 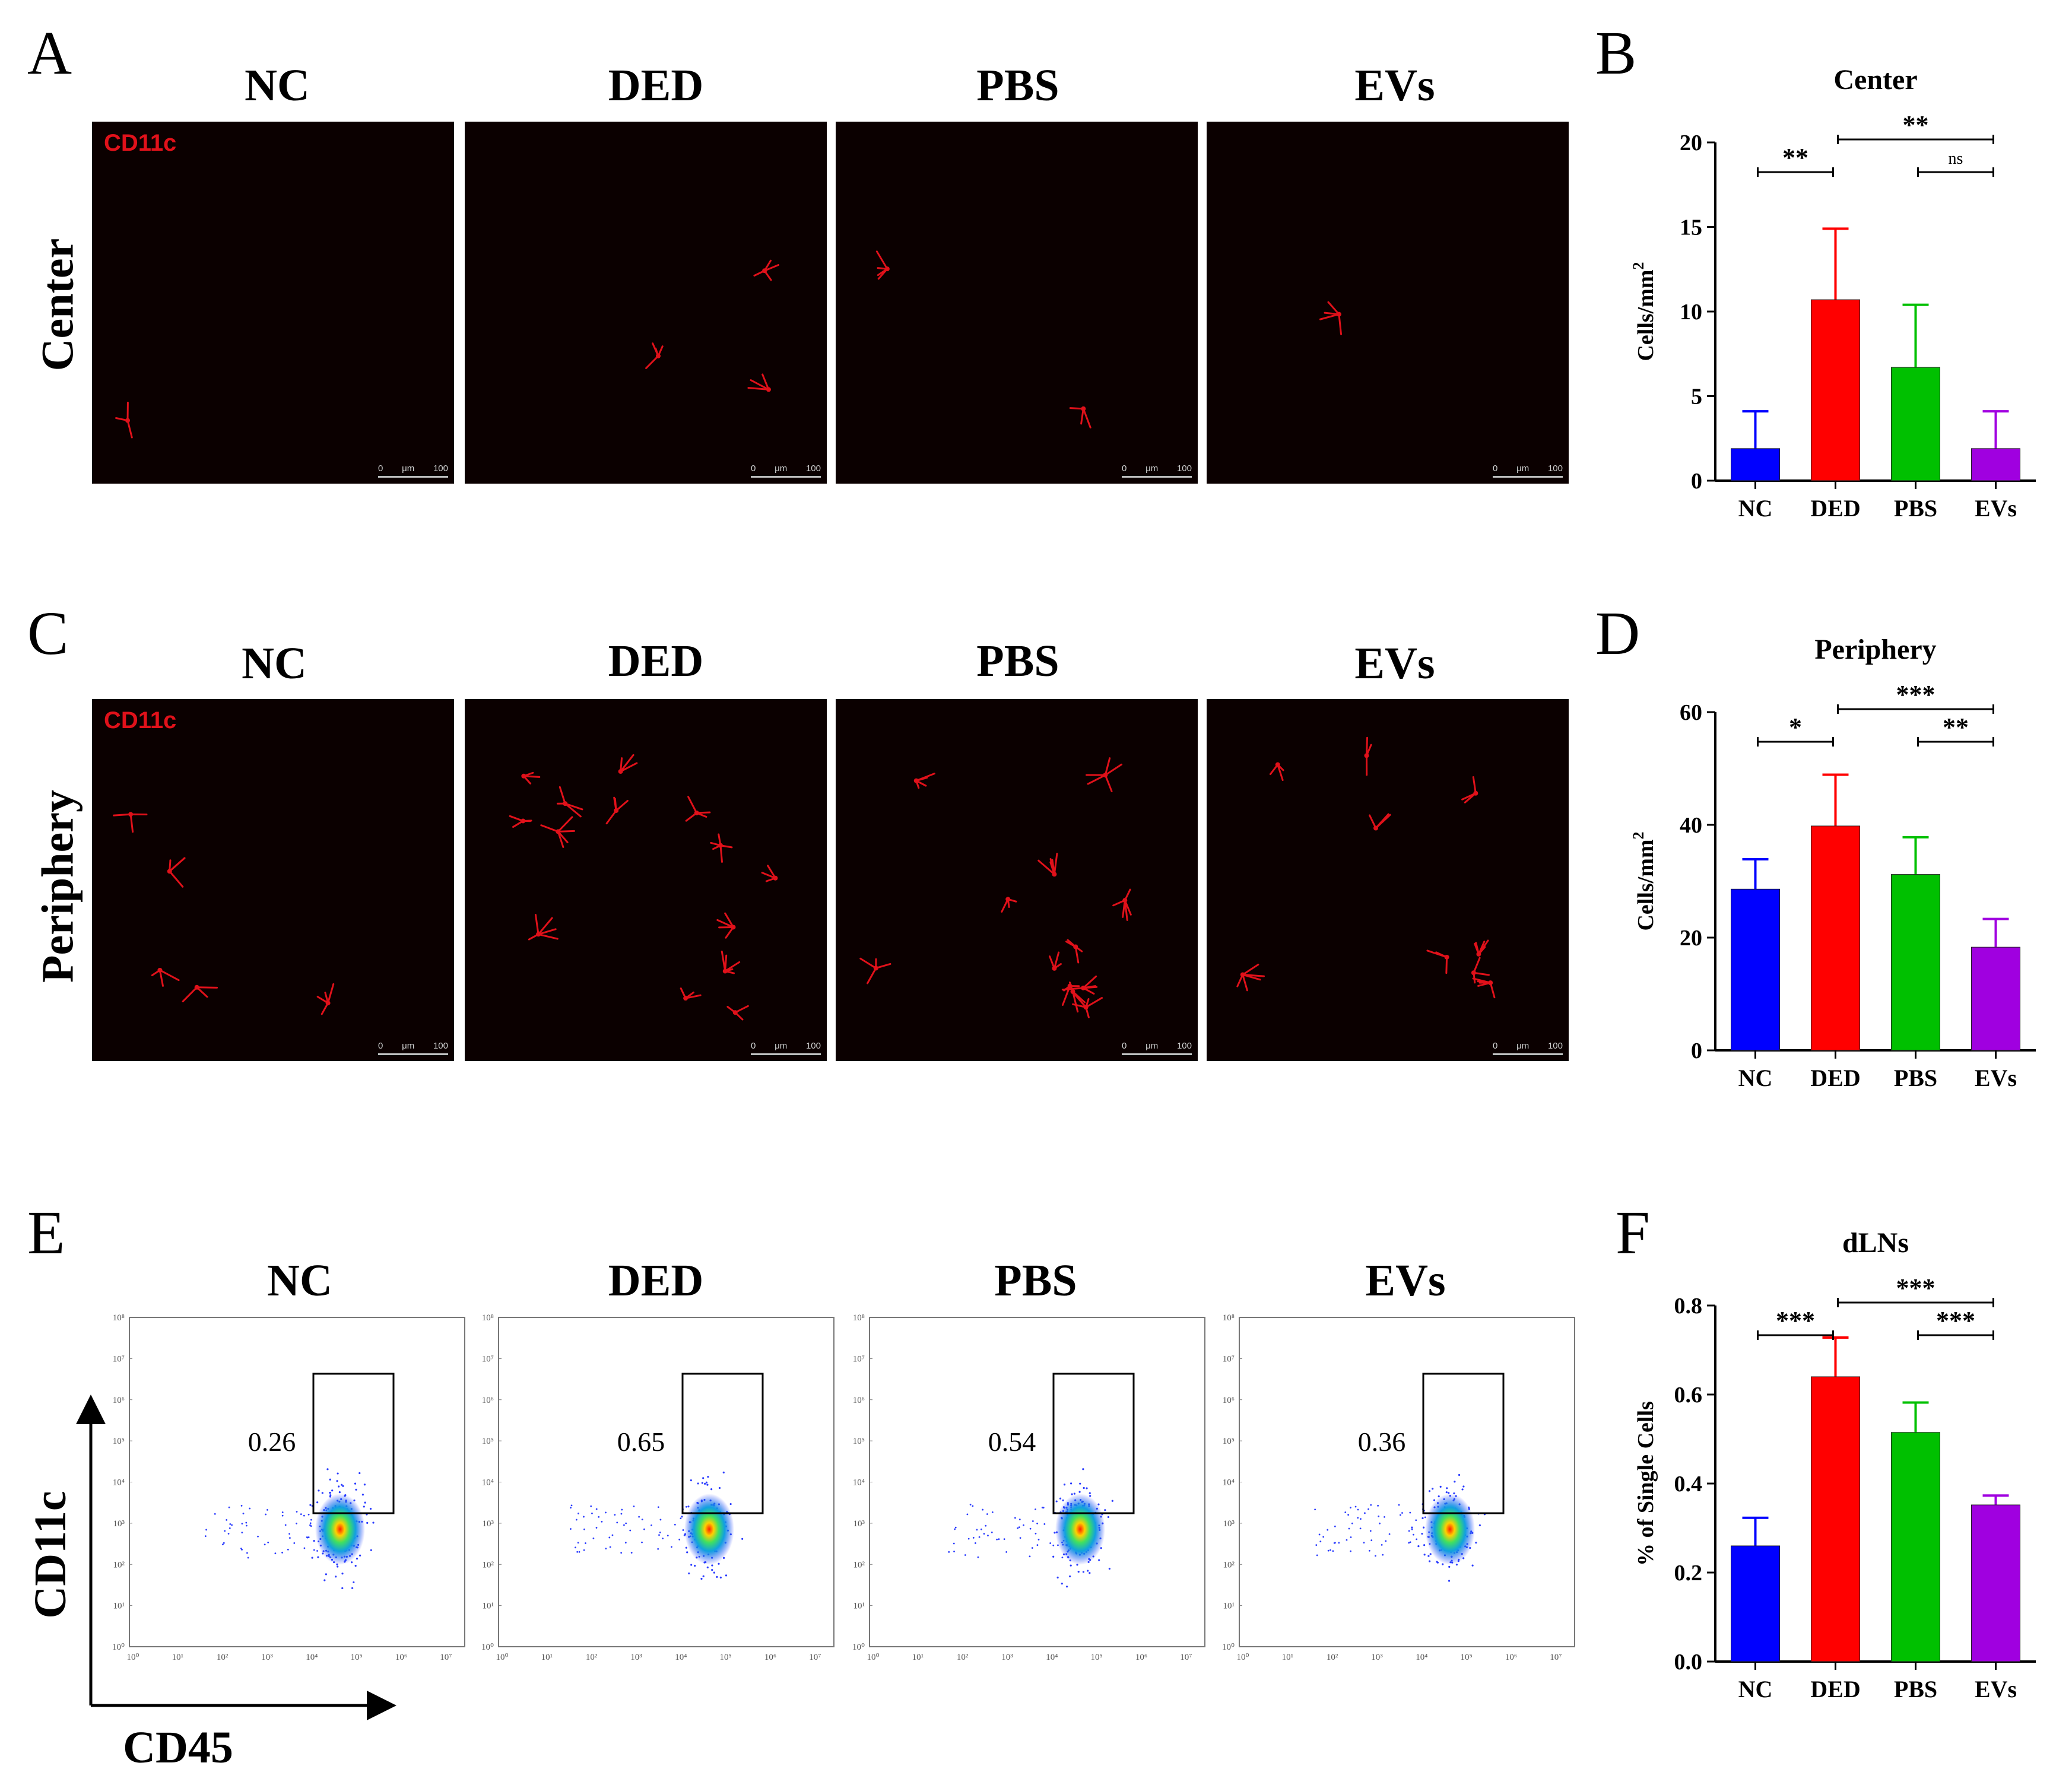 I want to click on y-tick-label: 15, so click(x=1691, y=227).